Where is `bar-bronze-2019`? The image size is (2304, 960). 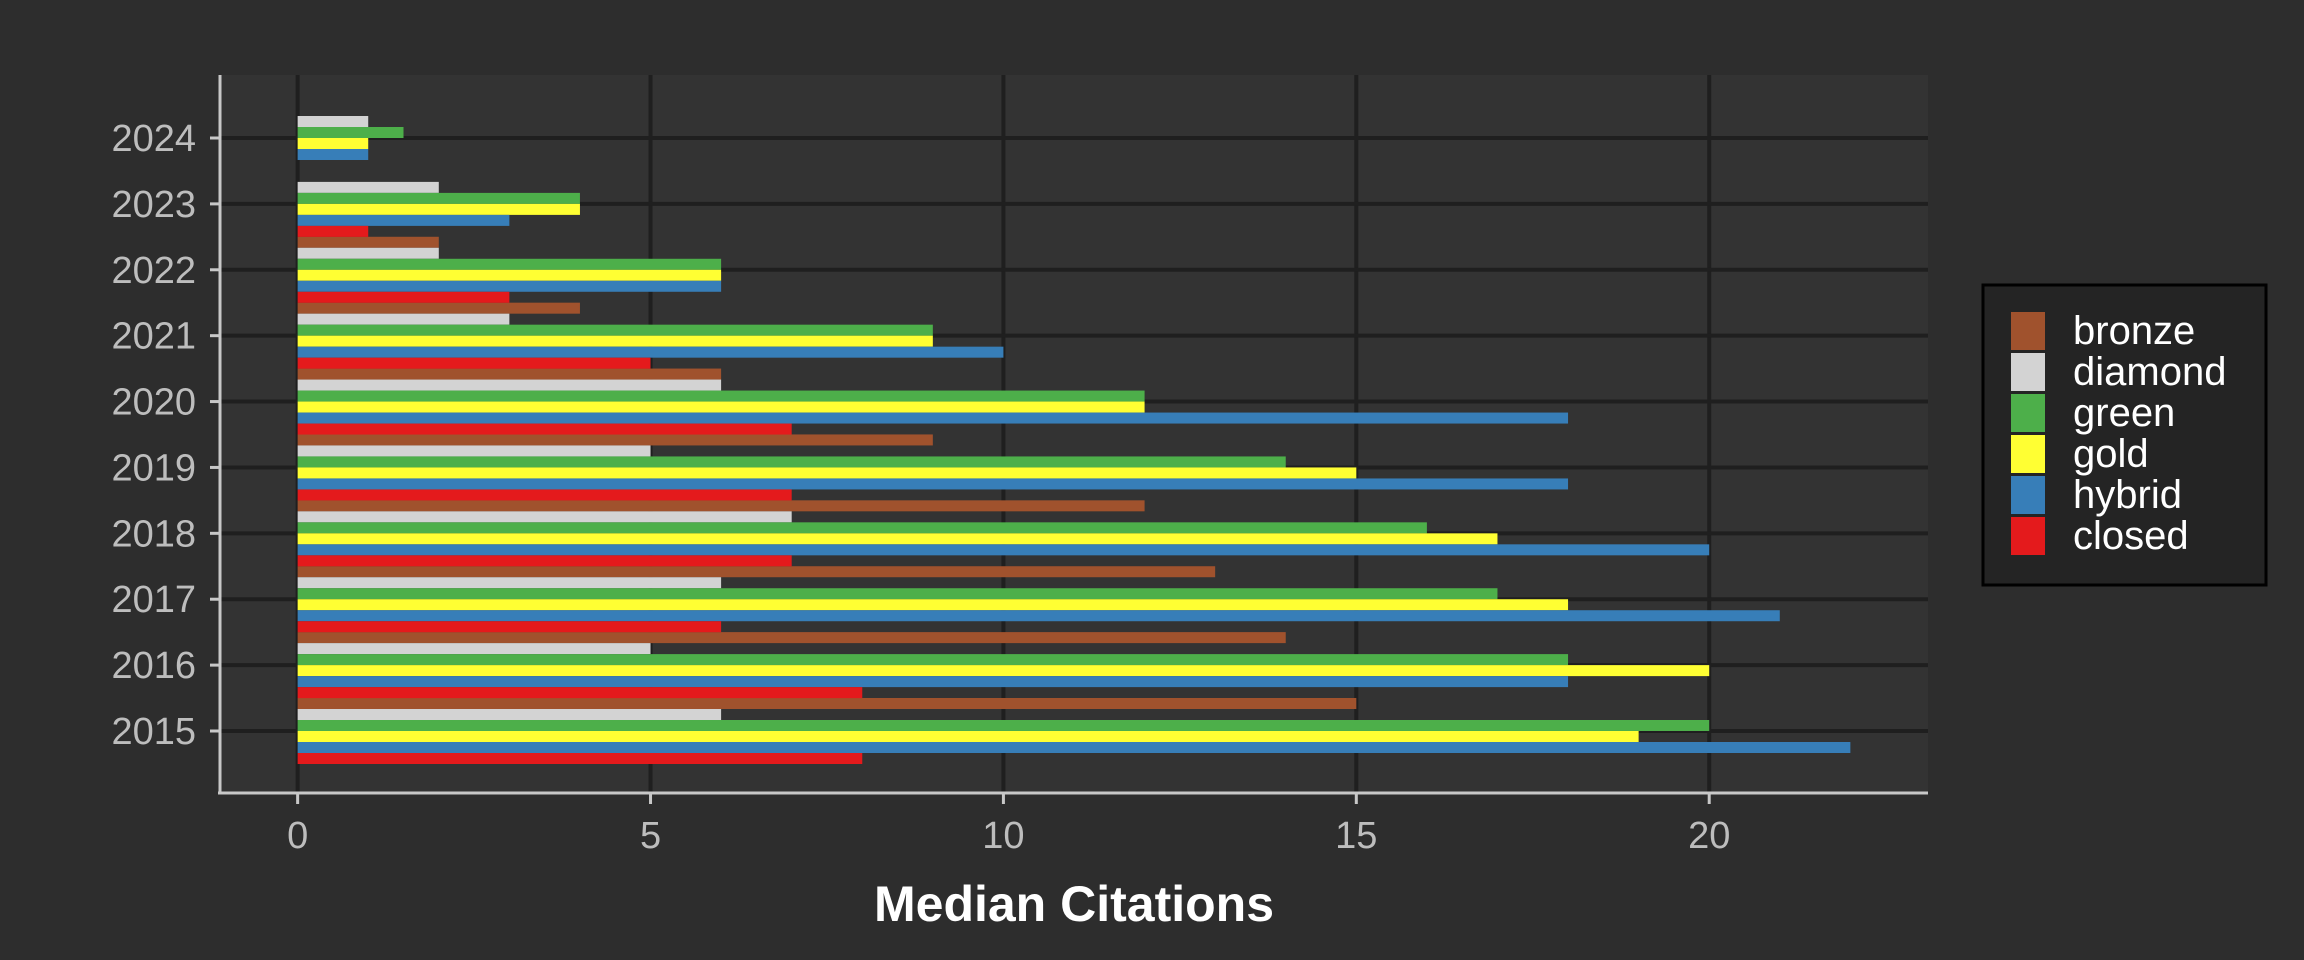 bar-bronze-2019 is located at coordinates (615, 440).